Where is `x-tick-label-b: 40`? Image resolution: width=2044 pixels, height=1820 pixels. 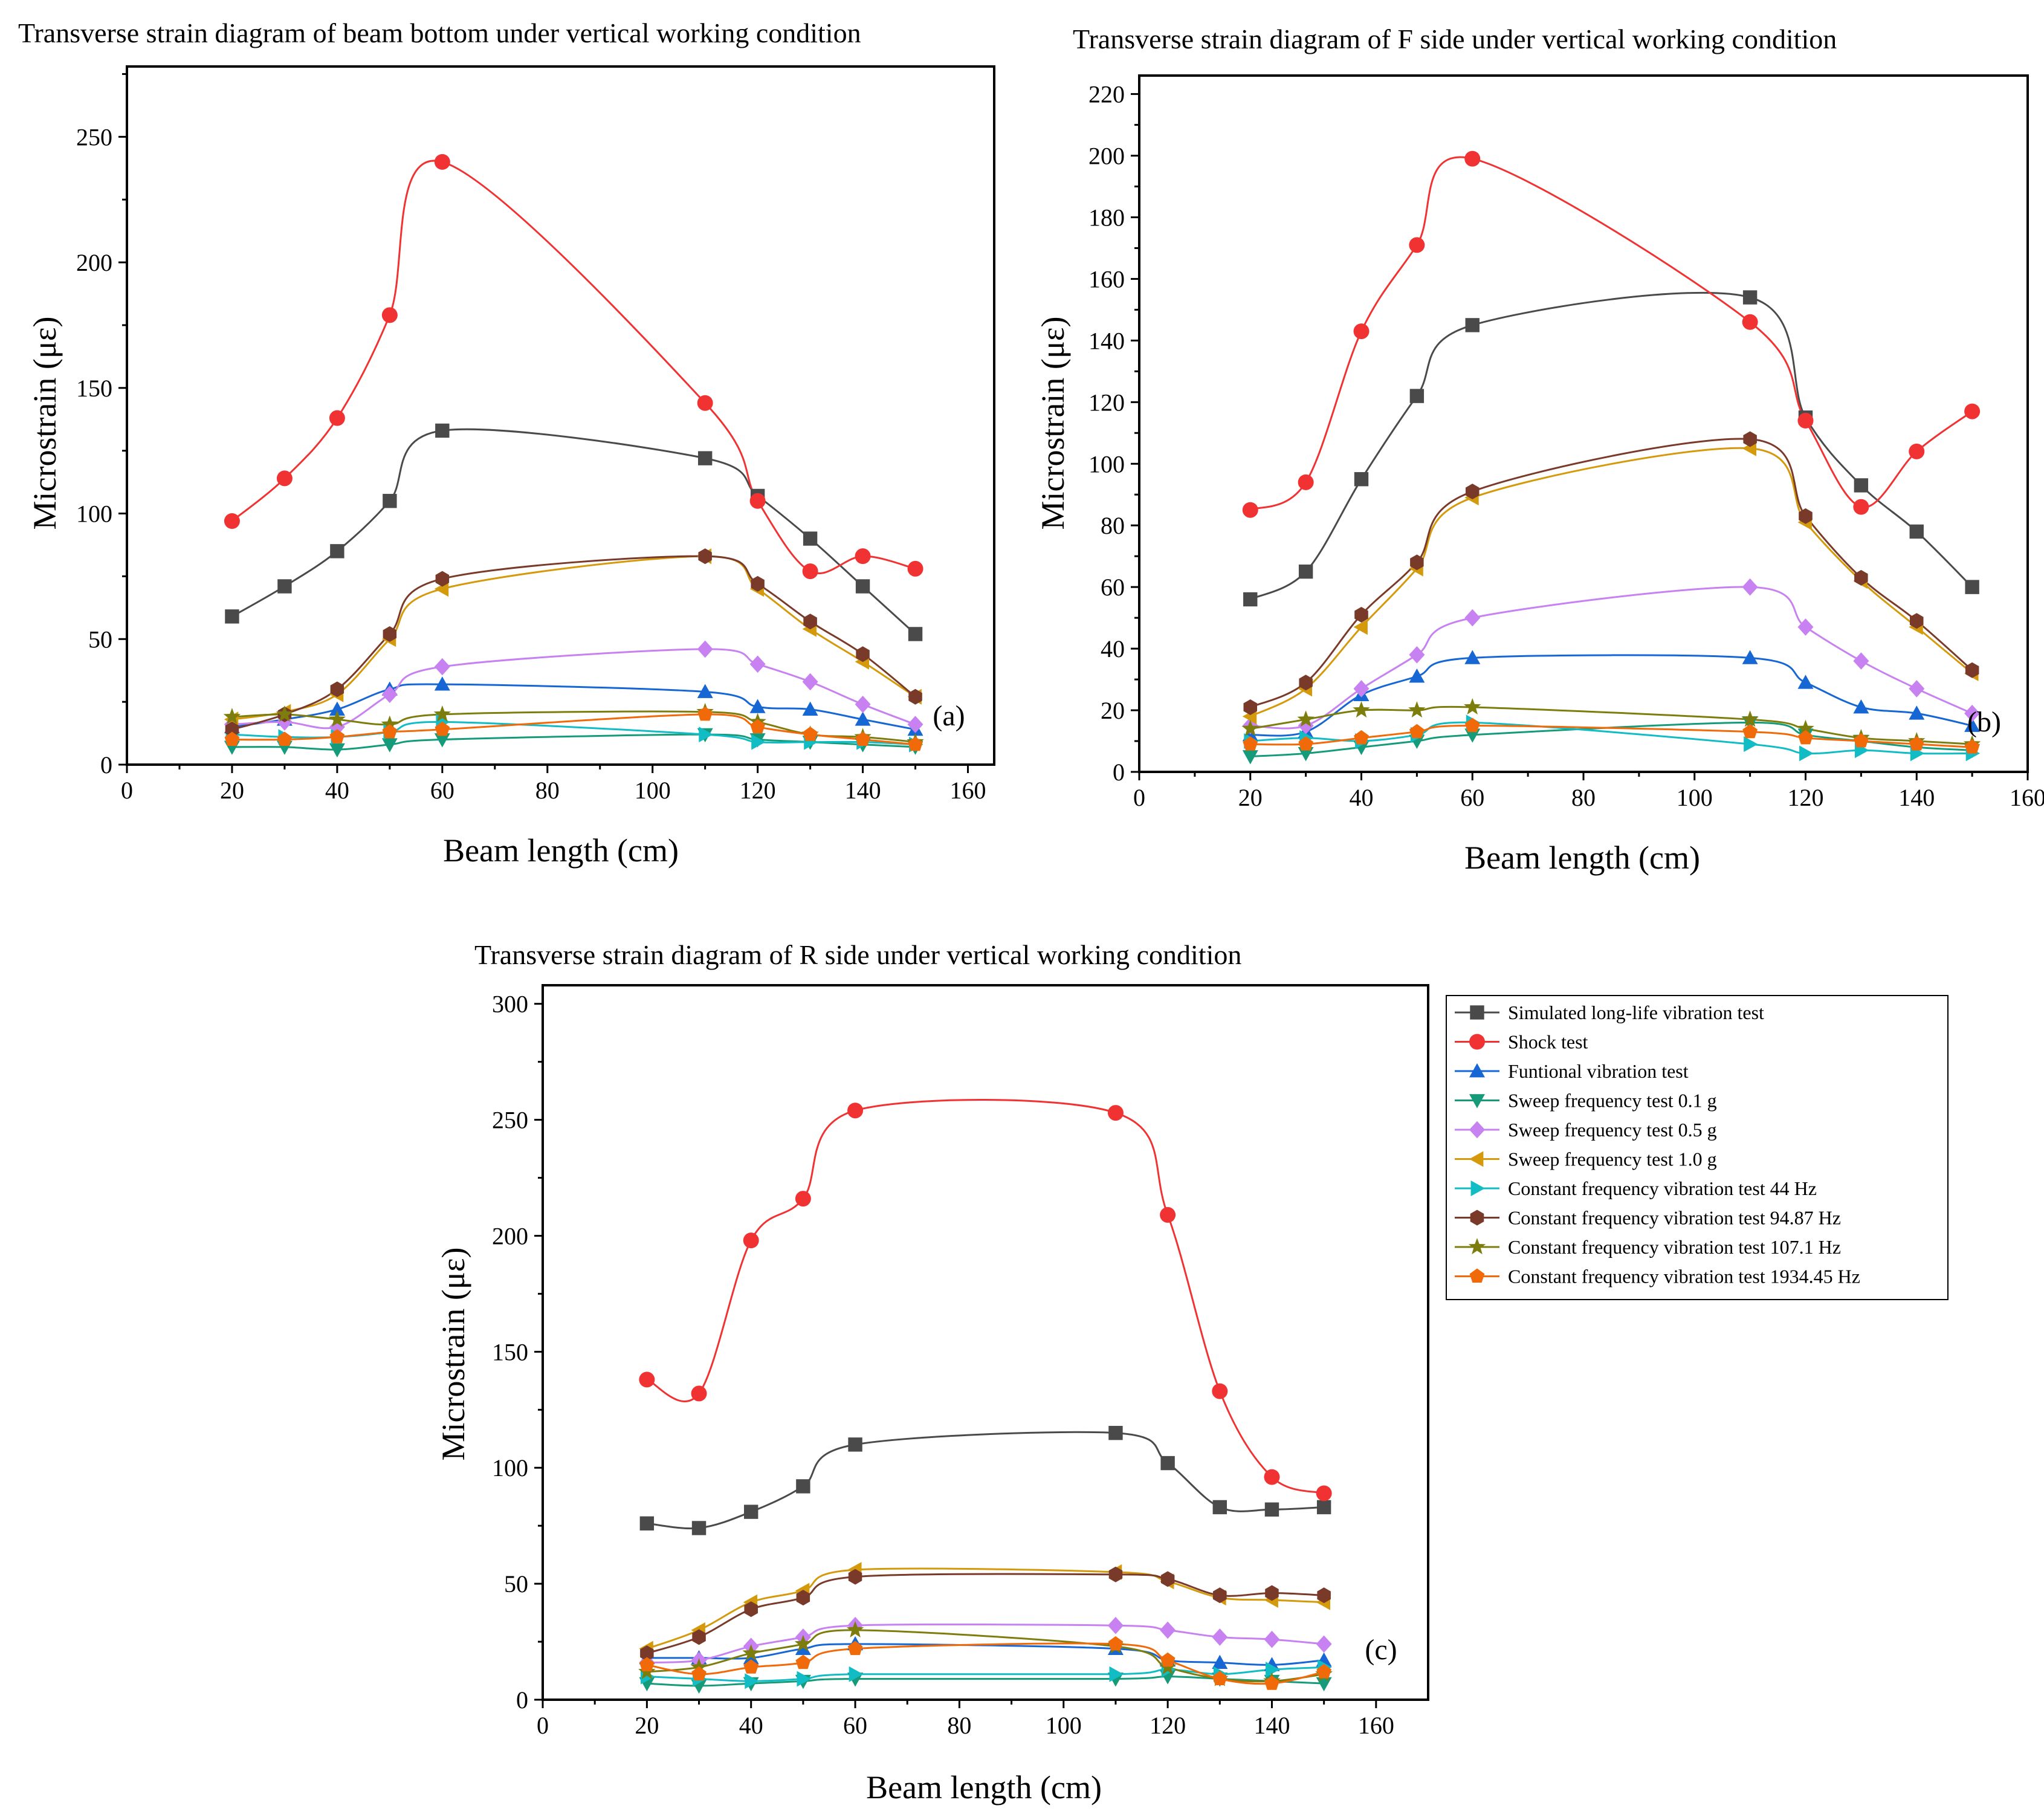
x-tick-label-b: 40 is located at coordinates (1362, 797).